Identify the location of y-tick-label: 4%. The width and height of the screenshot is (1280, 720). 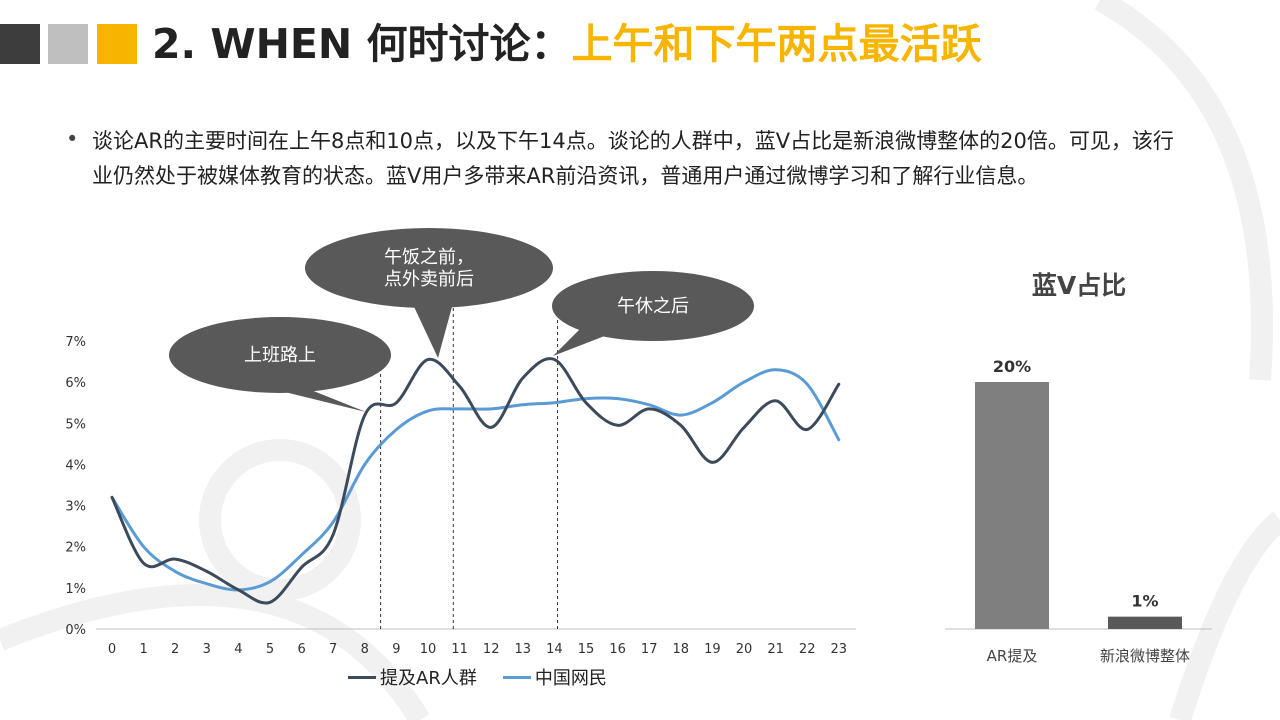
(75, 465).